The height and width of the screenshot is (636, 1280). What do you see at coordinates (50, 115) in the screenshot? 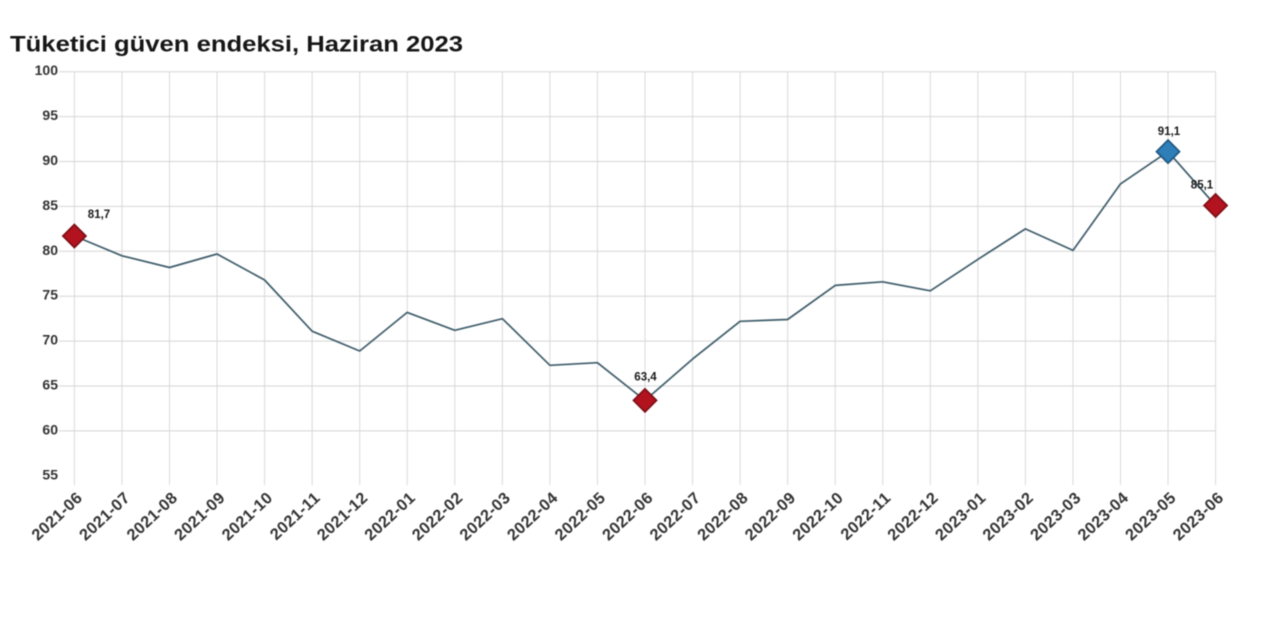
I see `svg-text: 95` at bounding box center [50, 115].